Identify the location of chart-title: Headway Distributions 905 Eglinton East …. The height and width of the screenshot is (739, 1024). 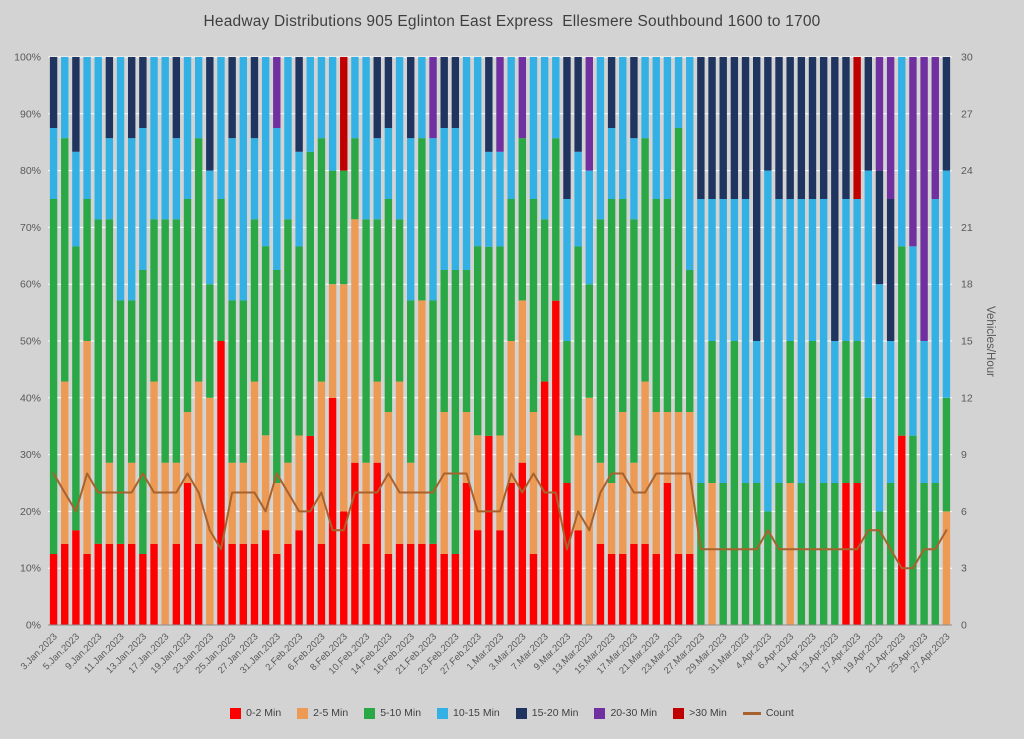
(512, 21).